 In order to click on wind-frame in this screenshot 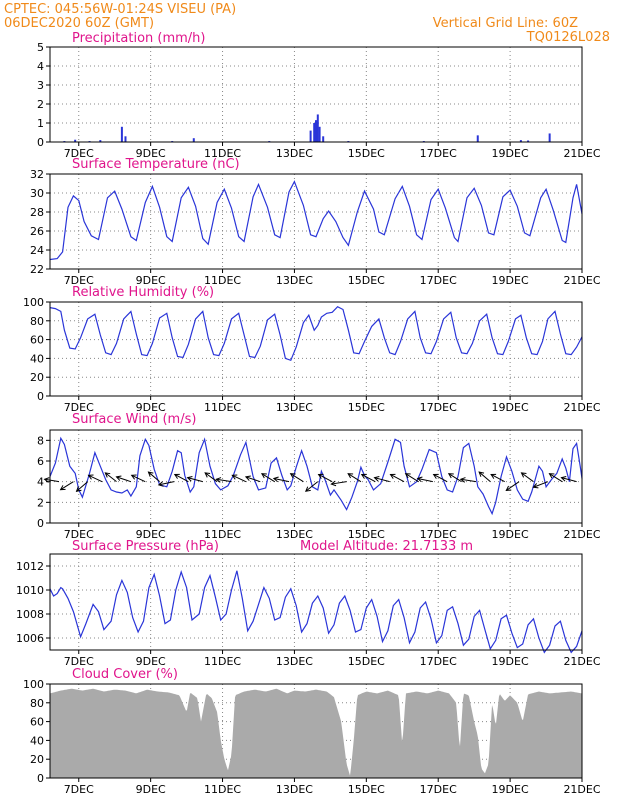, I will do `click(316, 476)`.